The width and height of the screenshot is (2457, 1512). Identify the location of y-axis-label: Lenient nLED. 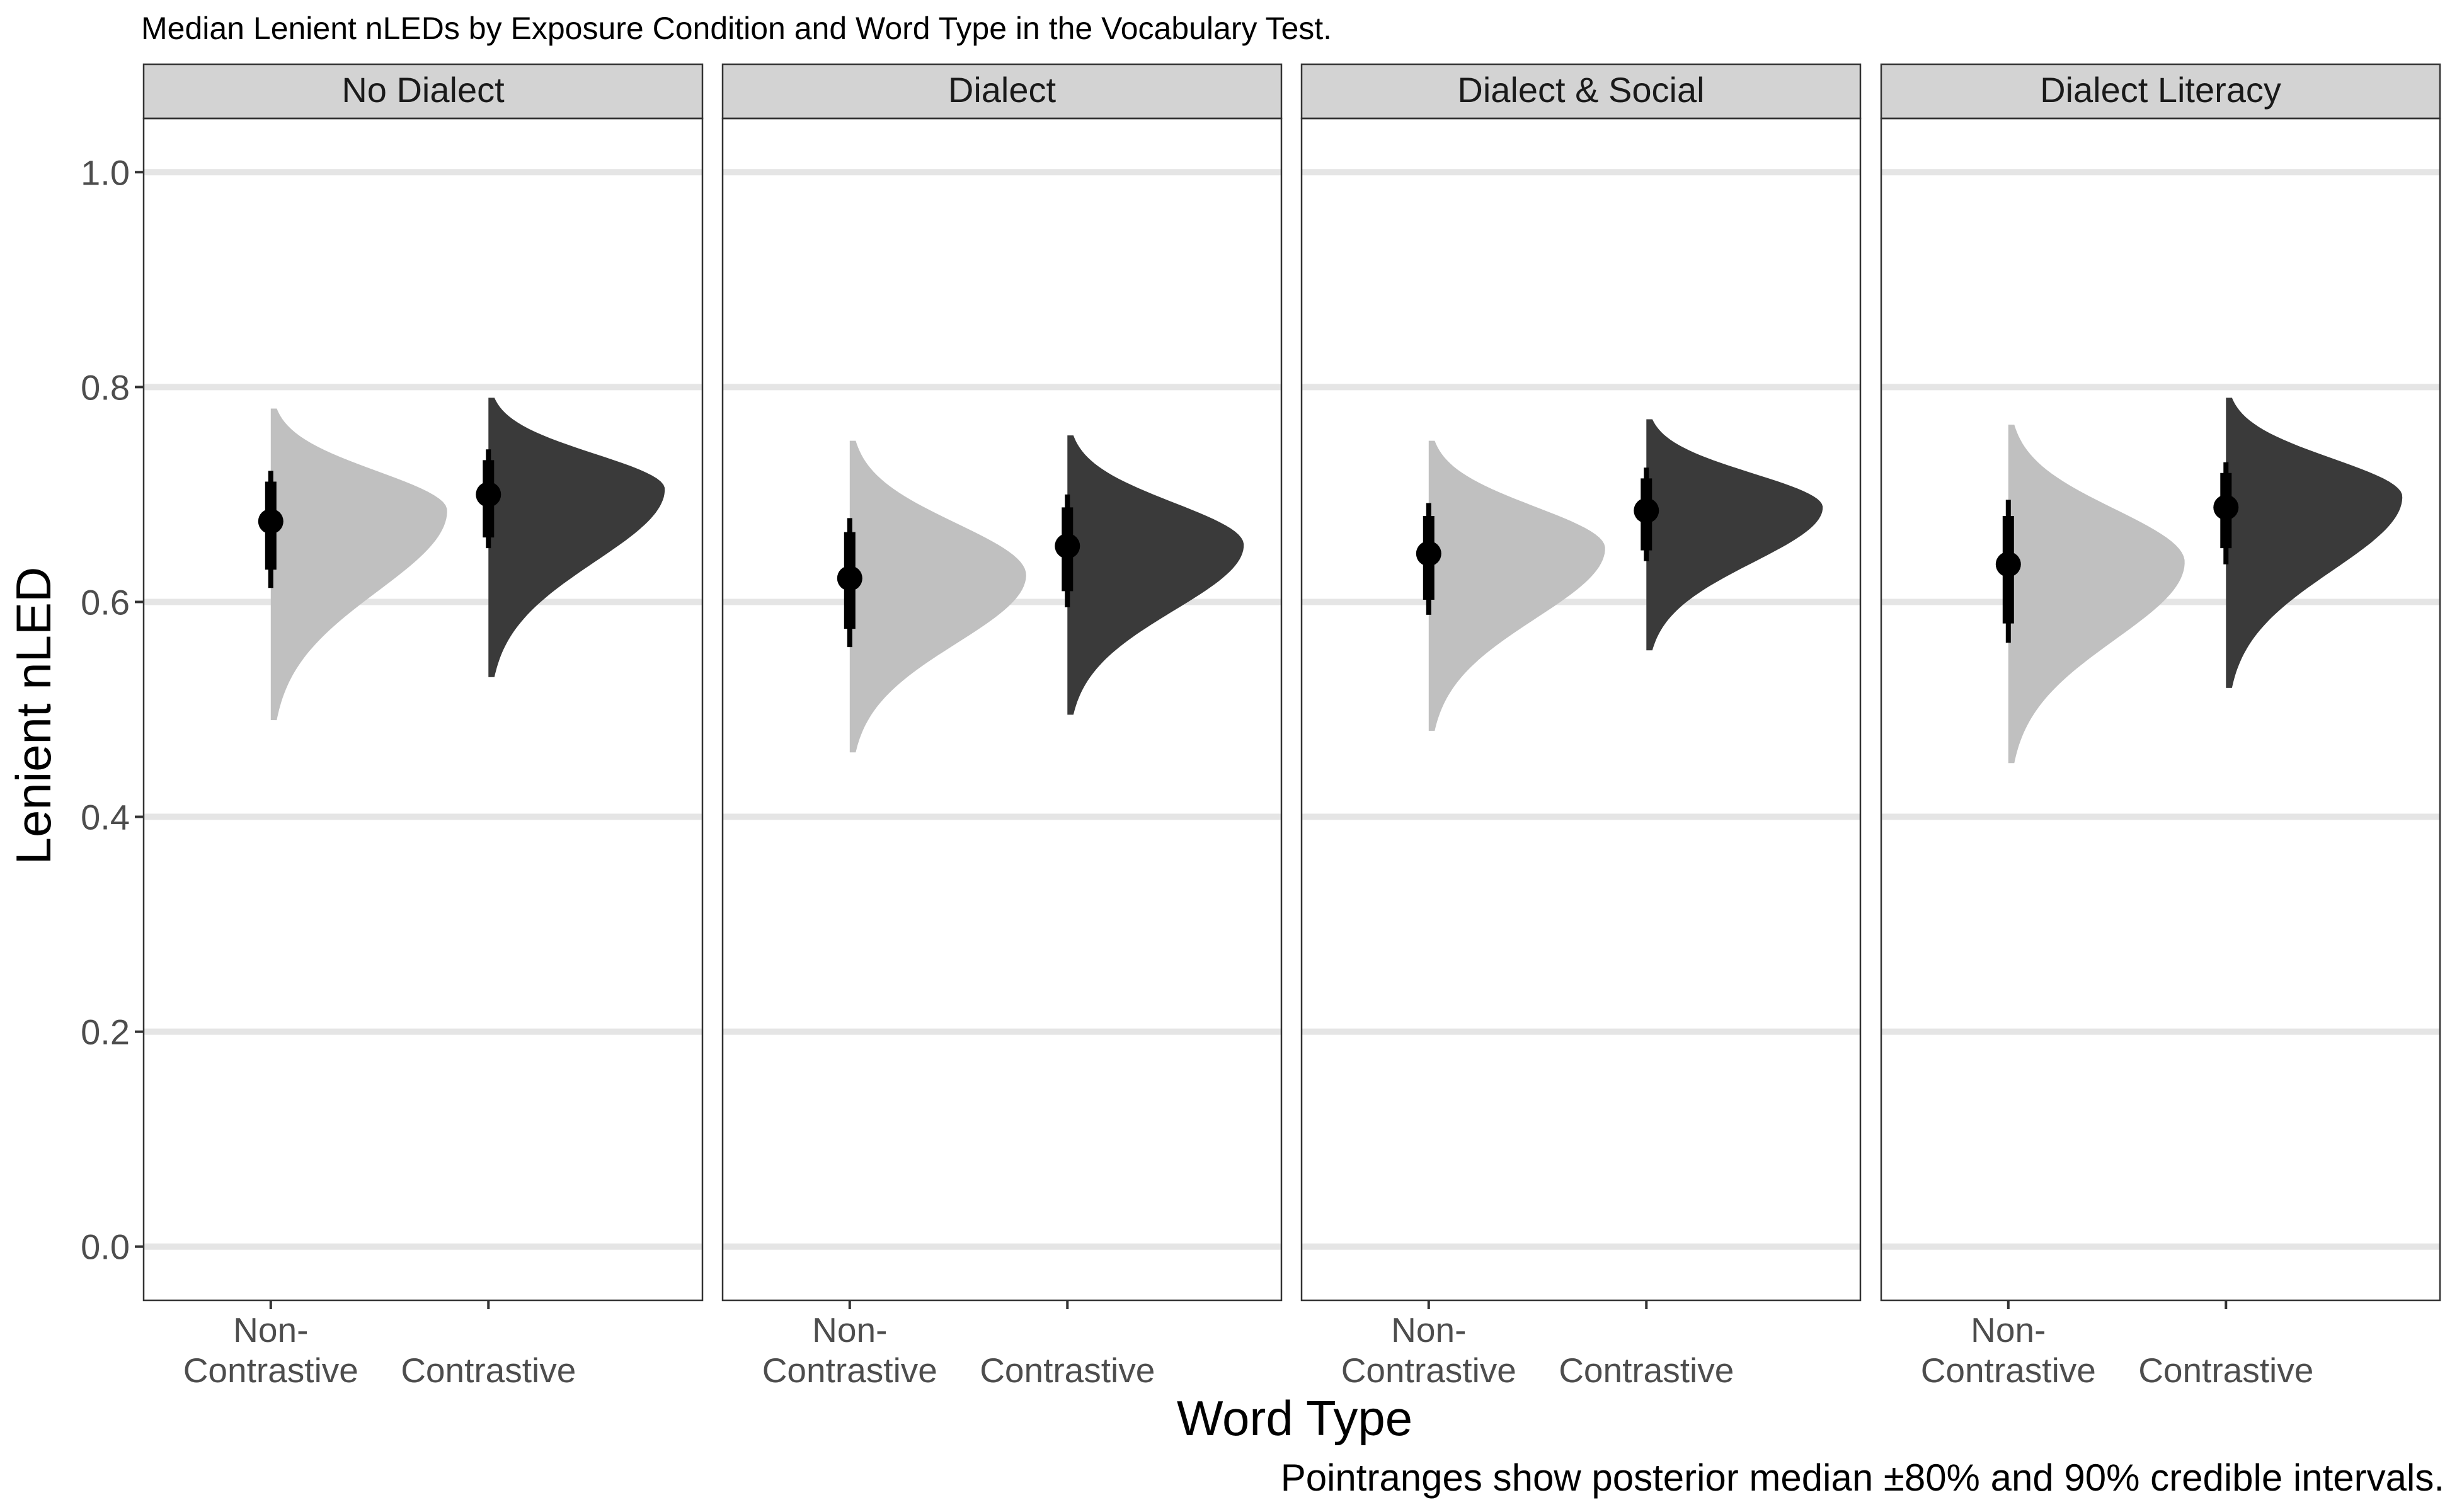
(33, 716).